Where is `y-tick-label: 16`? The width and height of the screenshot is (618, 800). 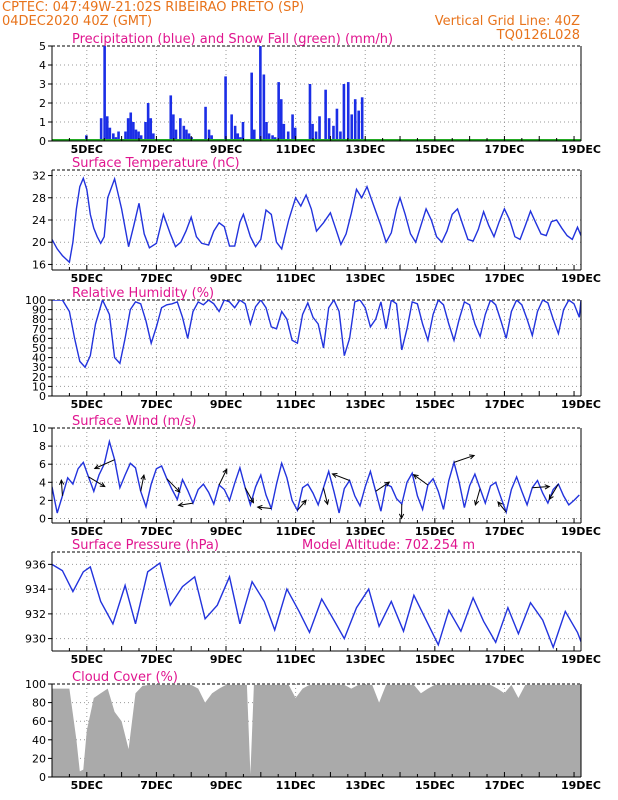 y-tick-label: 16 is located at coordinates (39, 264).